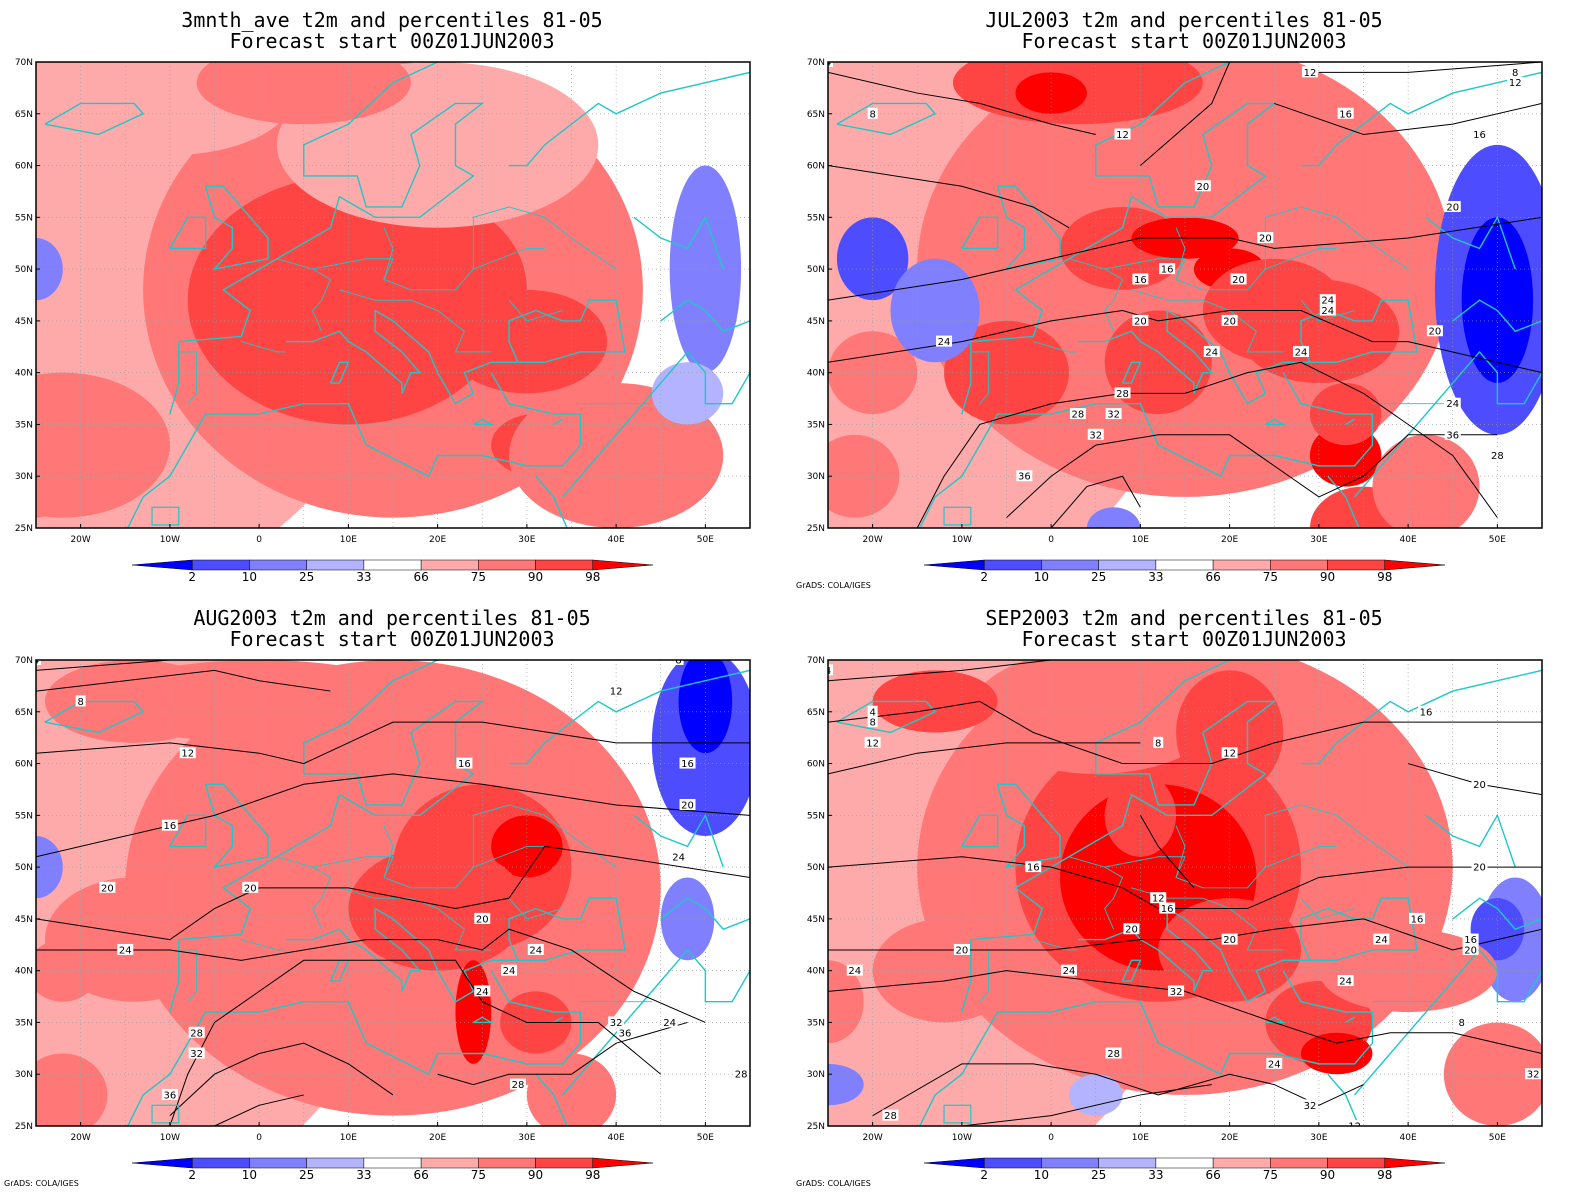  I want to click on contour-label: 8, so click(80, 702).